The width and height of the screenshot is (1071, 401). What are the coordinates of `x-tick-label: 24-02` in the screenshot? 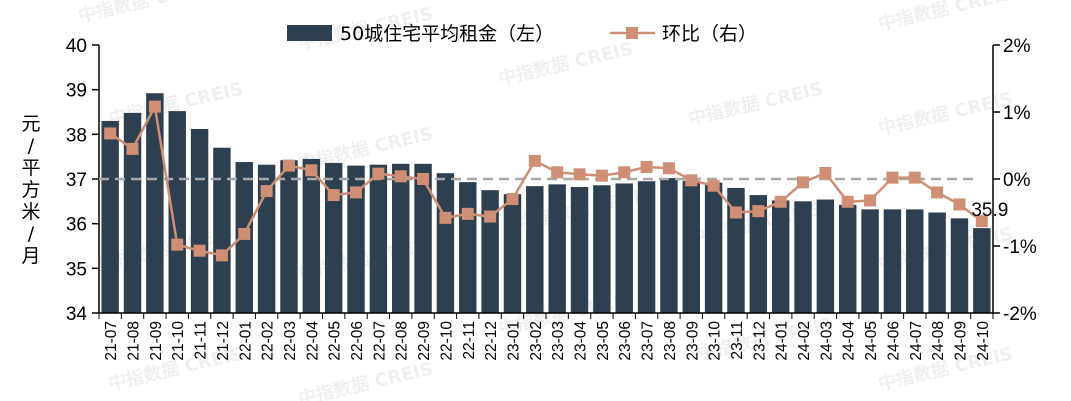 It's located at (804, 341).